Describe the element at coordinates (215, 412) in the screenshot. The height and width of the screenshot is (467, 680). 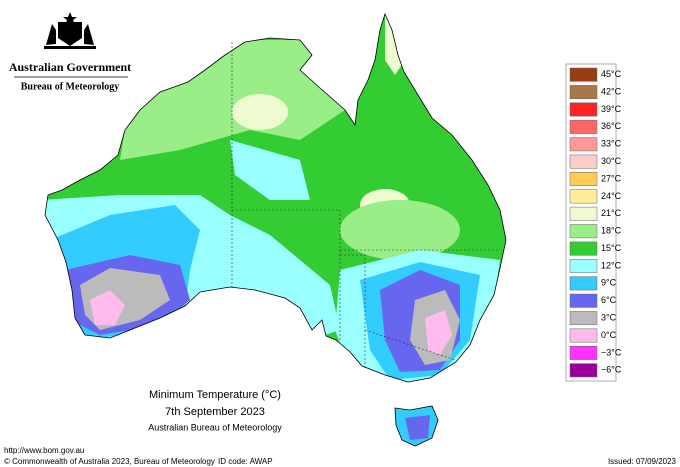
I see `caption-date: 7th September 2023` at that location.